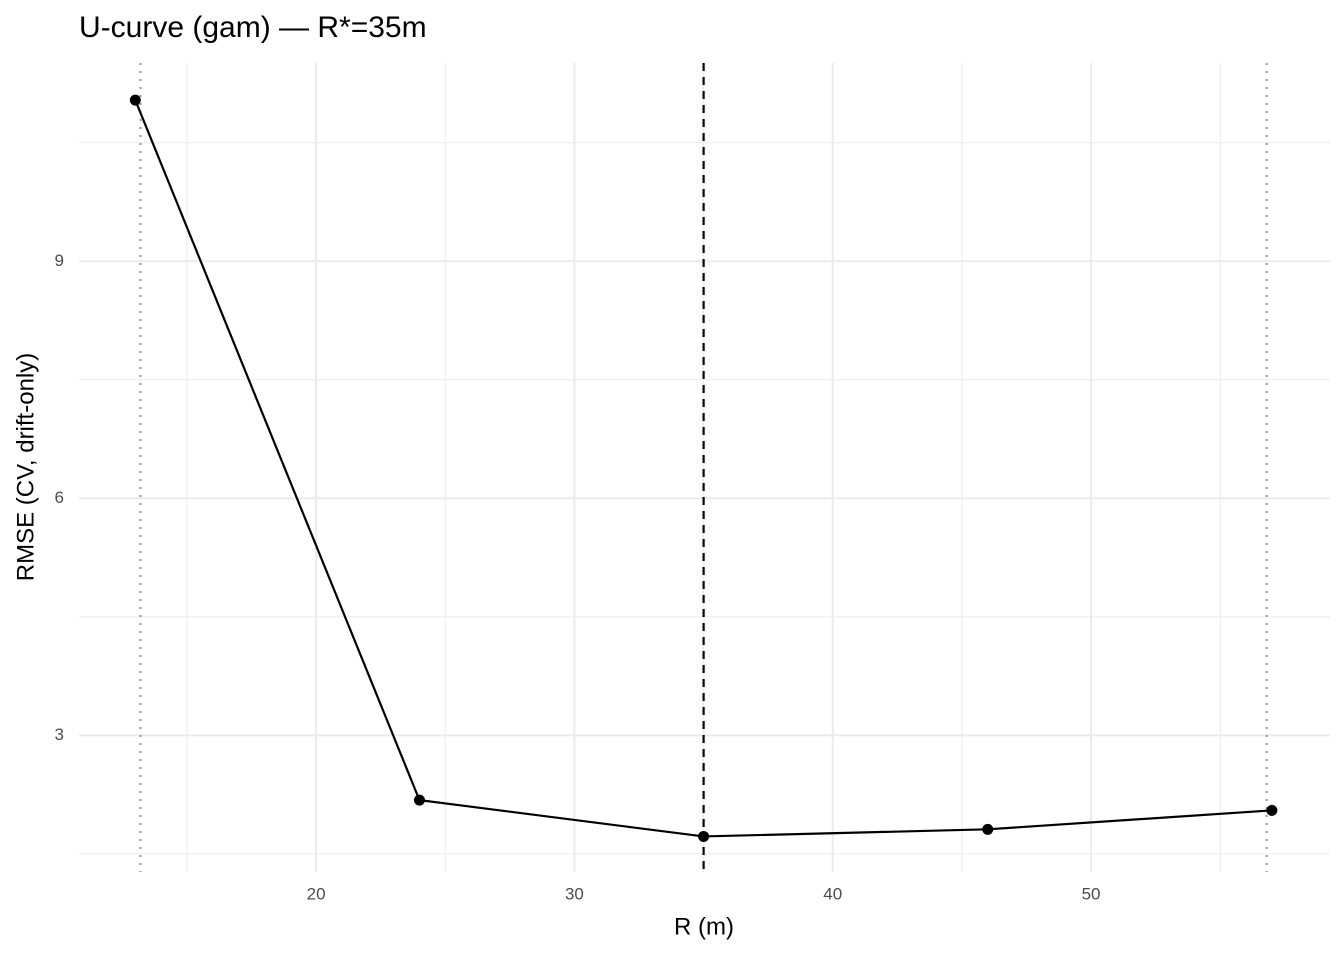  Describe the element at coordinates (59, 734) in the screenshot. I see `y-tick-label: 3` at that location.